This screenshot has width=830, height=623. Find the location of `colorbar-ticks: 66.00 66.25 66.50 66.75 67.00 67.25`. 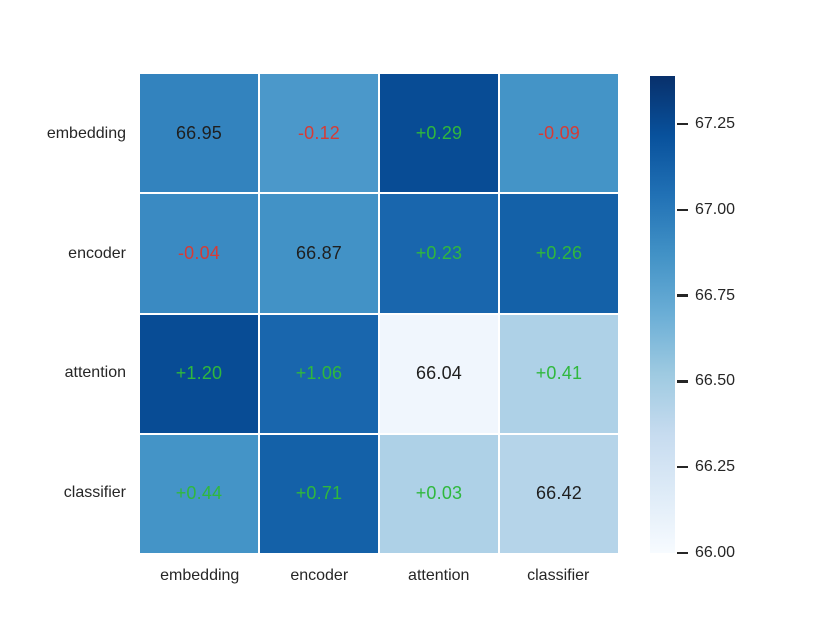

colorbar-ticks: 66.00 66.25 66.50 66.75 67.00 67.25 is located at coordinates (720, 318).